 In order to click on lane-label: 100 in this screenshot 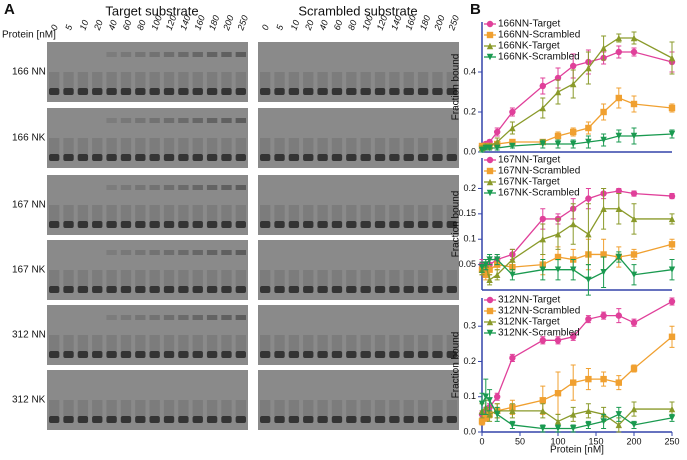, I will do `click(156, 23)`.